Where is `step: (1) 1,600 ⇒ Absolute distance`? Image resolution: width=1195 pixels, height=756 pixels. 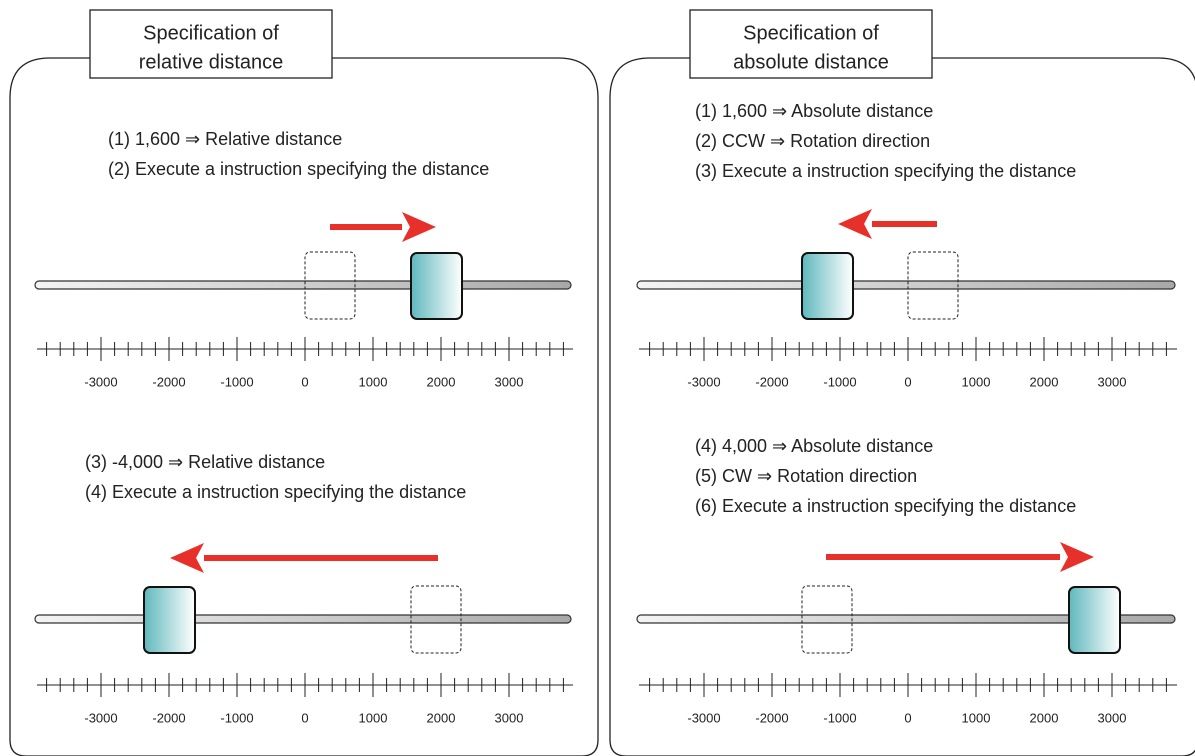 step: (1) 1,600 ⇒ Absolute distance is located at coordinates (814, 111).